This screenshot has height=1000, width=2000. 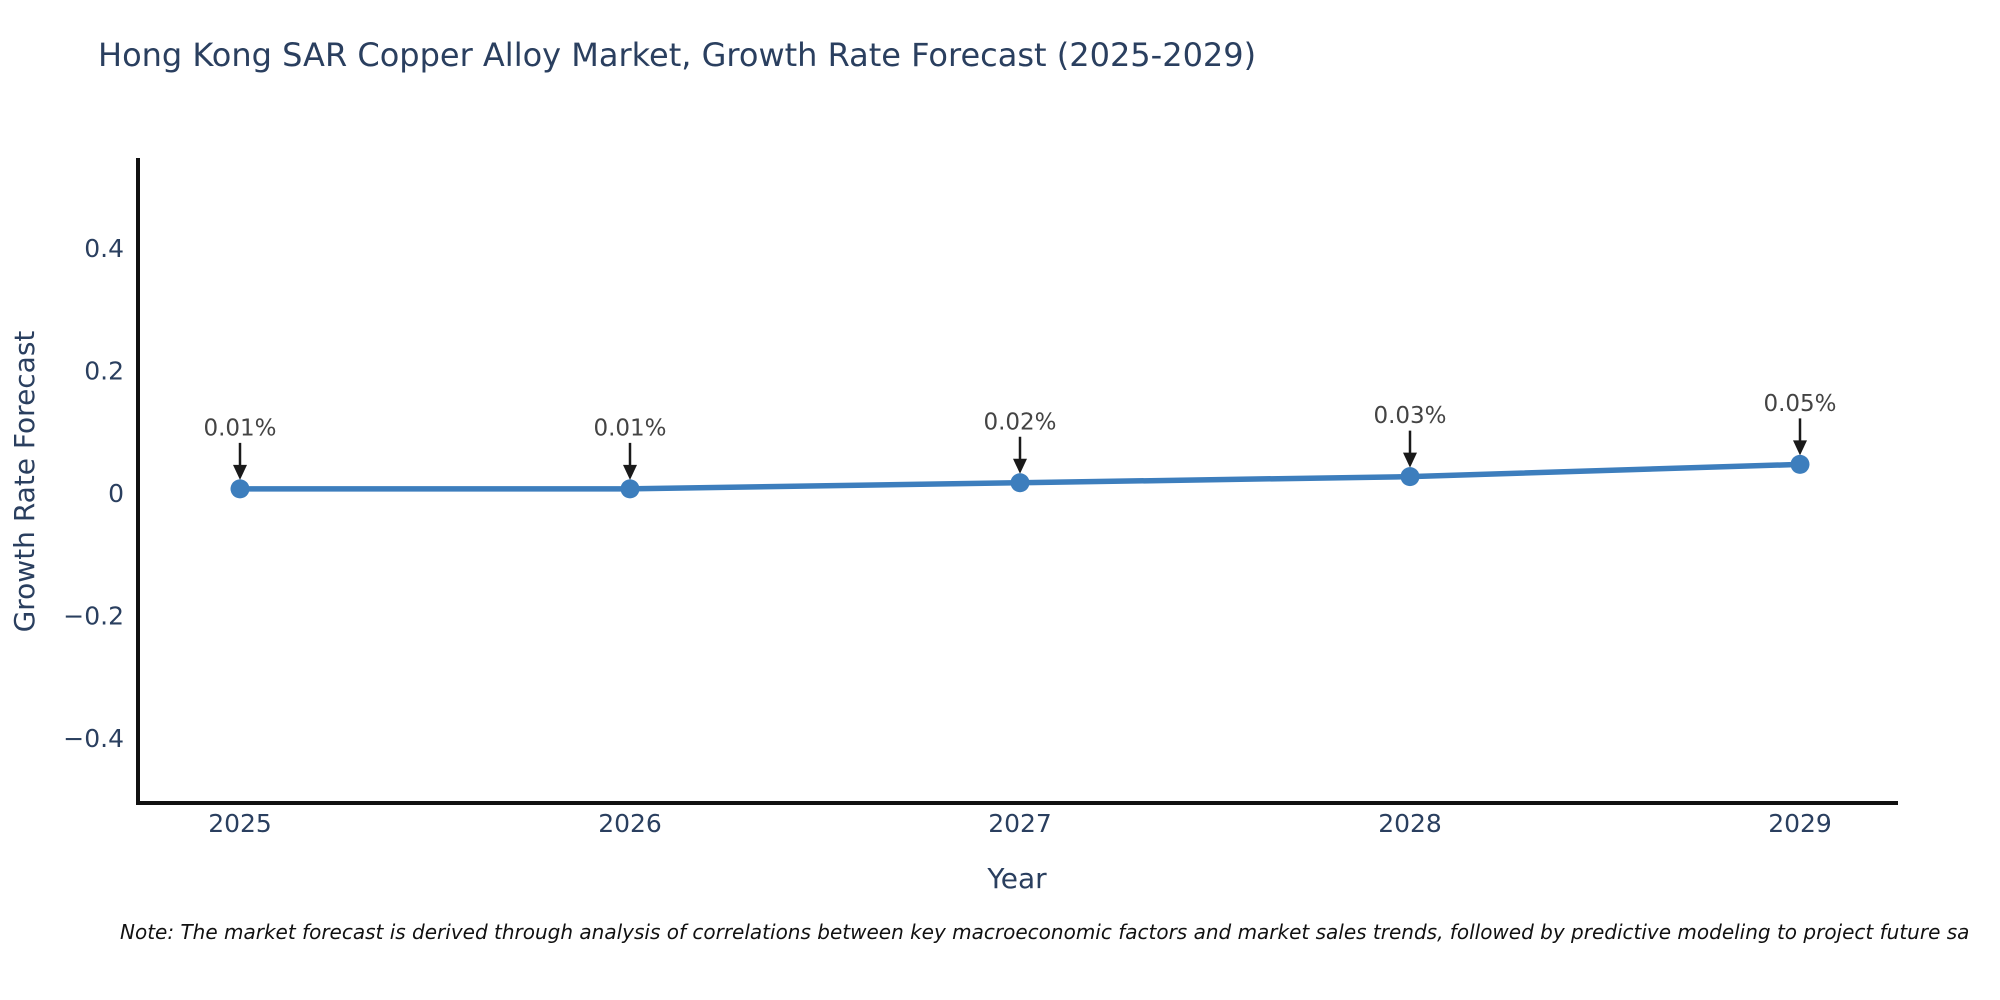 What do you see at coordinates (630, 823) in the screenshot?
I see `x-tick-label: 2026` at bounding box center [630, 823].